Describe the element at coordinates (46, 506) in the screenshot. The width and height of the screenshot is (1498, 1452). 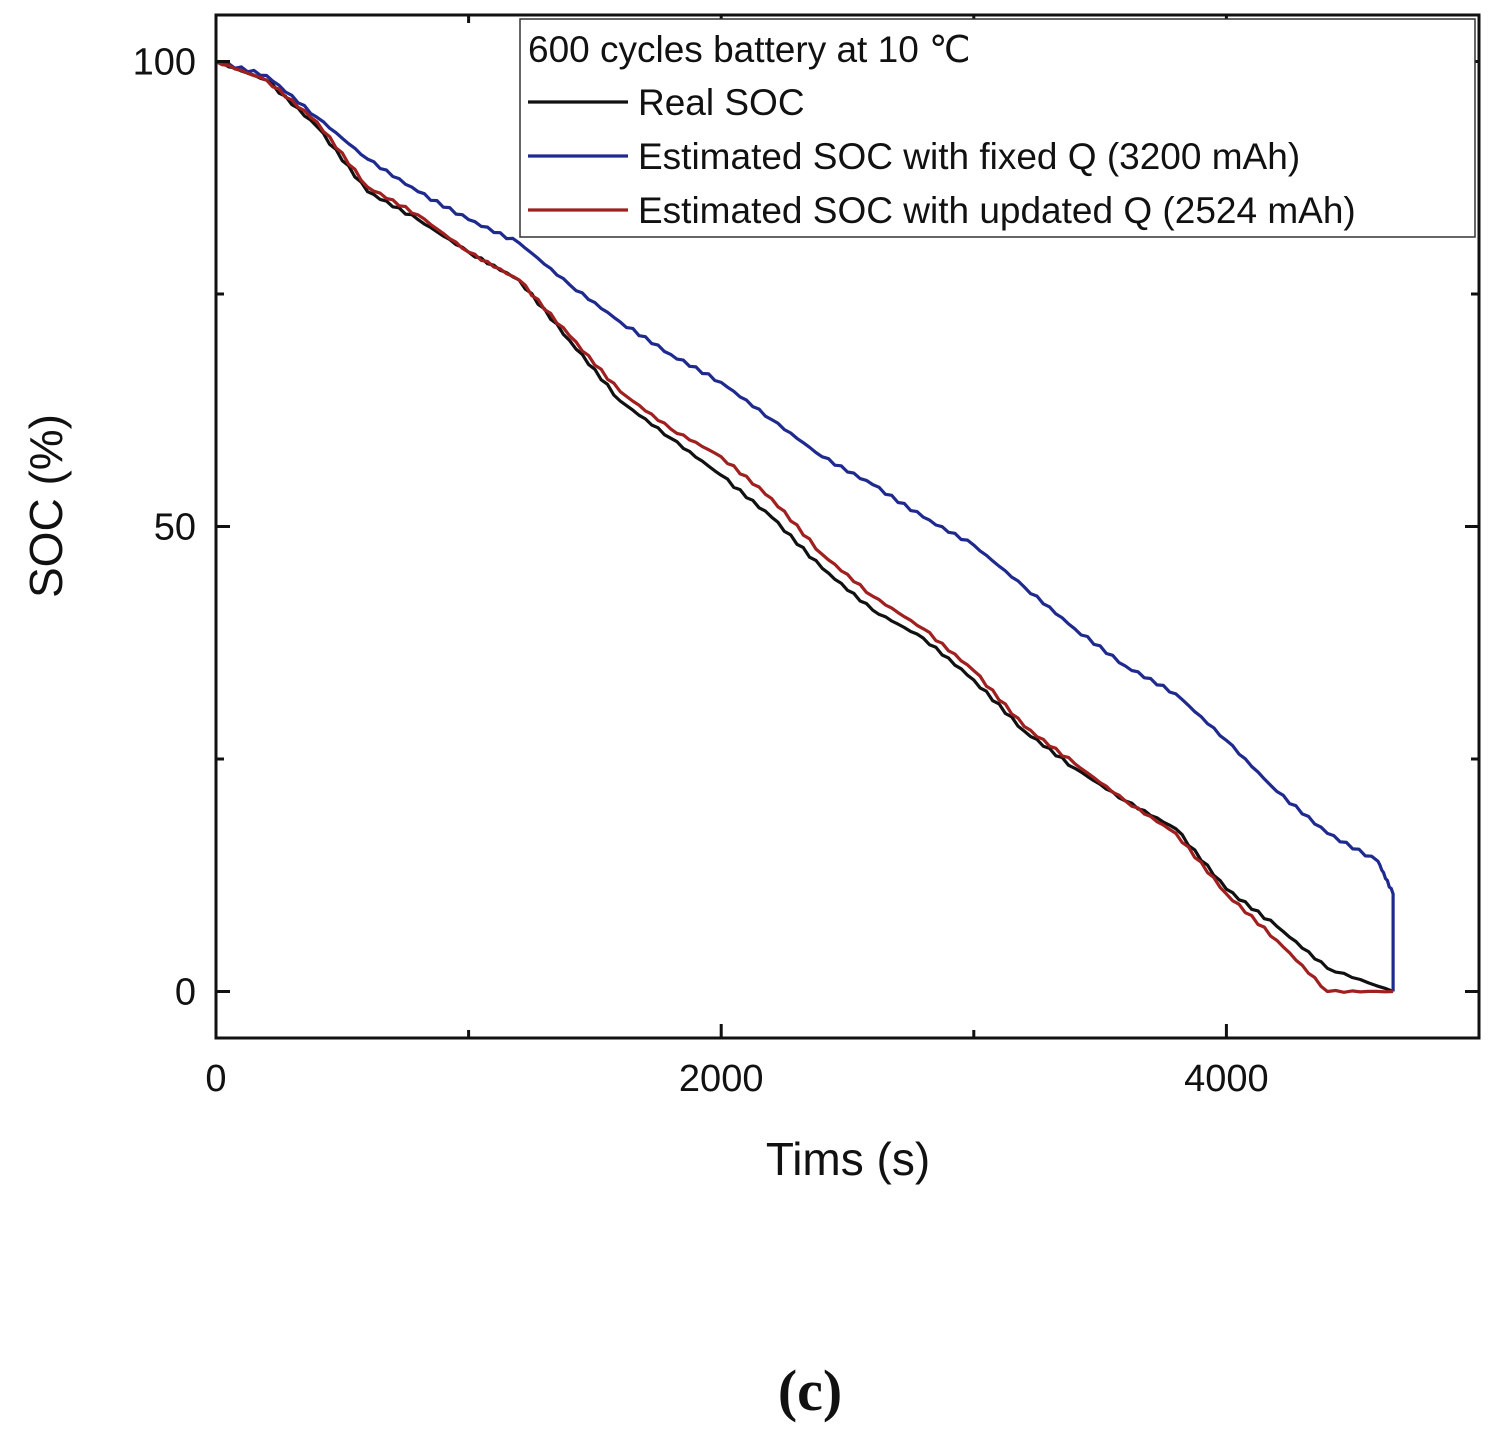
I see `y-axis-title: SOC (%)` at that location.